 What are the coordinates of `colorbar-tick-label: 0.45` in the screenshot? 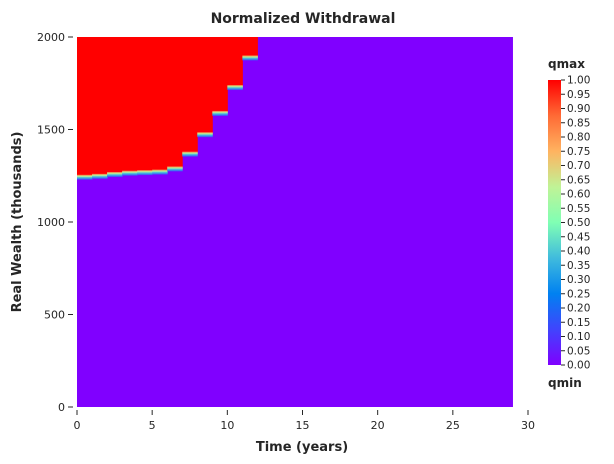 It's located at (578, 237).